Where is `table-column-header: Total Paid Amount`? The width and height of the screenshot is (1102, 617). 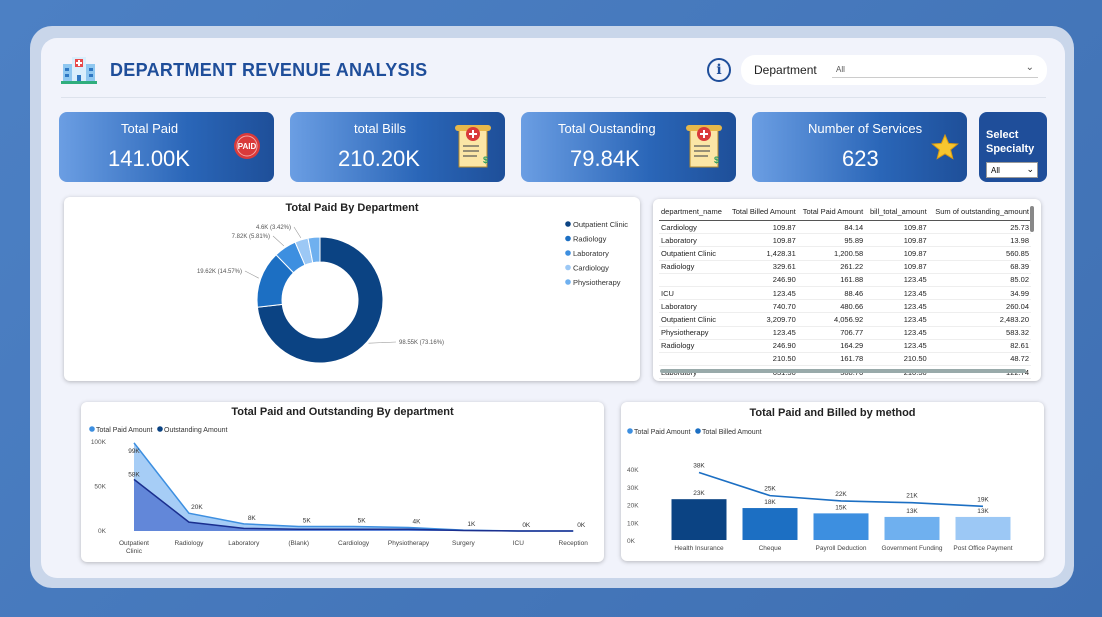
table-column-header: Total Paid Amount is located at coordinates (831, 213).